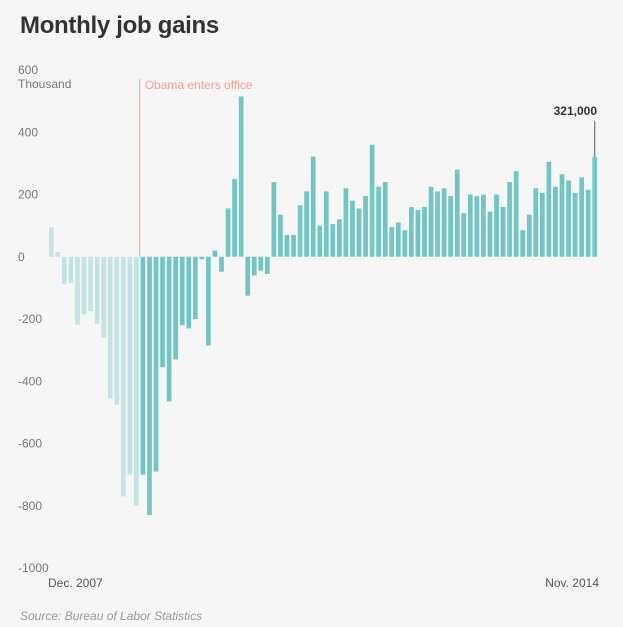 The image size is (623, 627). I want to click on x-axis-end-label: Nov. 2014, so click(572, 583).